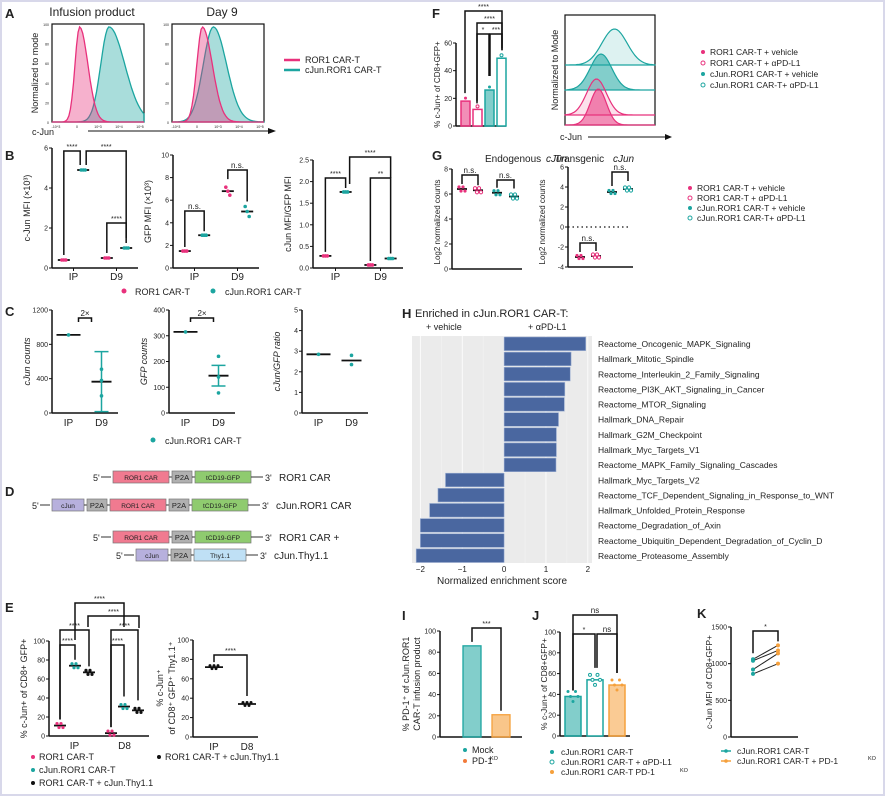 This screenshot has height=796, width=885. I want to click on legend-label-ror1: ROR1 CAR-T, so click(333, 60).